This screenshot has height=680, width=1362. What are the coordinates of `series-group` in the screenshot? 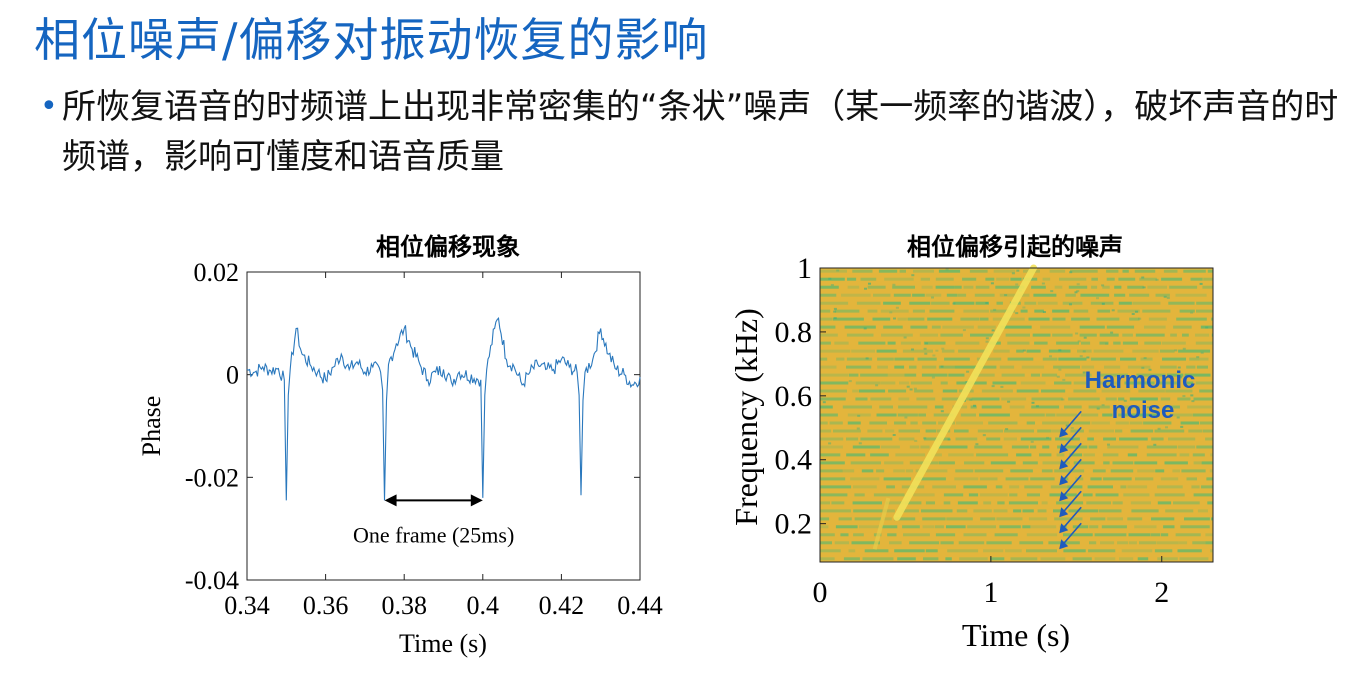 It's located at (443, 408).